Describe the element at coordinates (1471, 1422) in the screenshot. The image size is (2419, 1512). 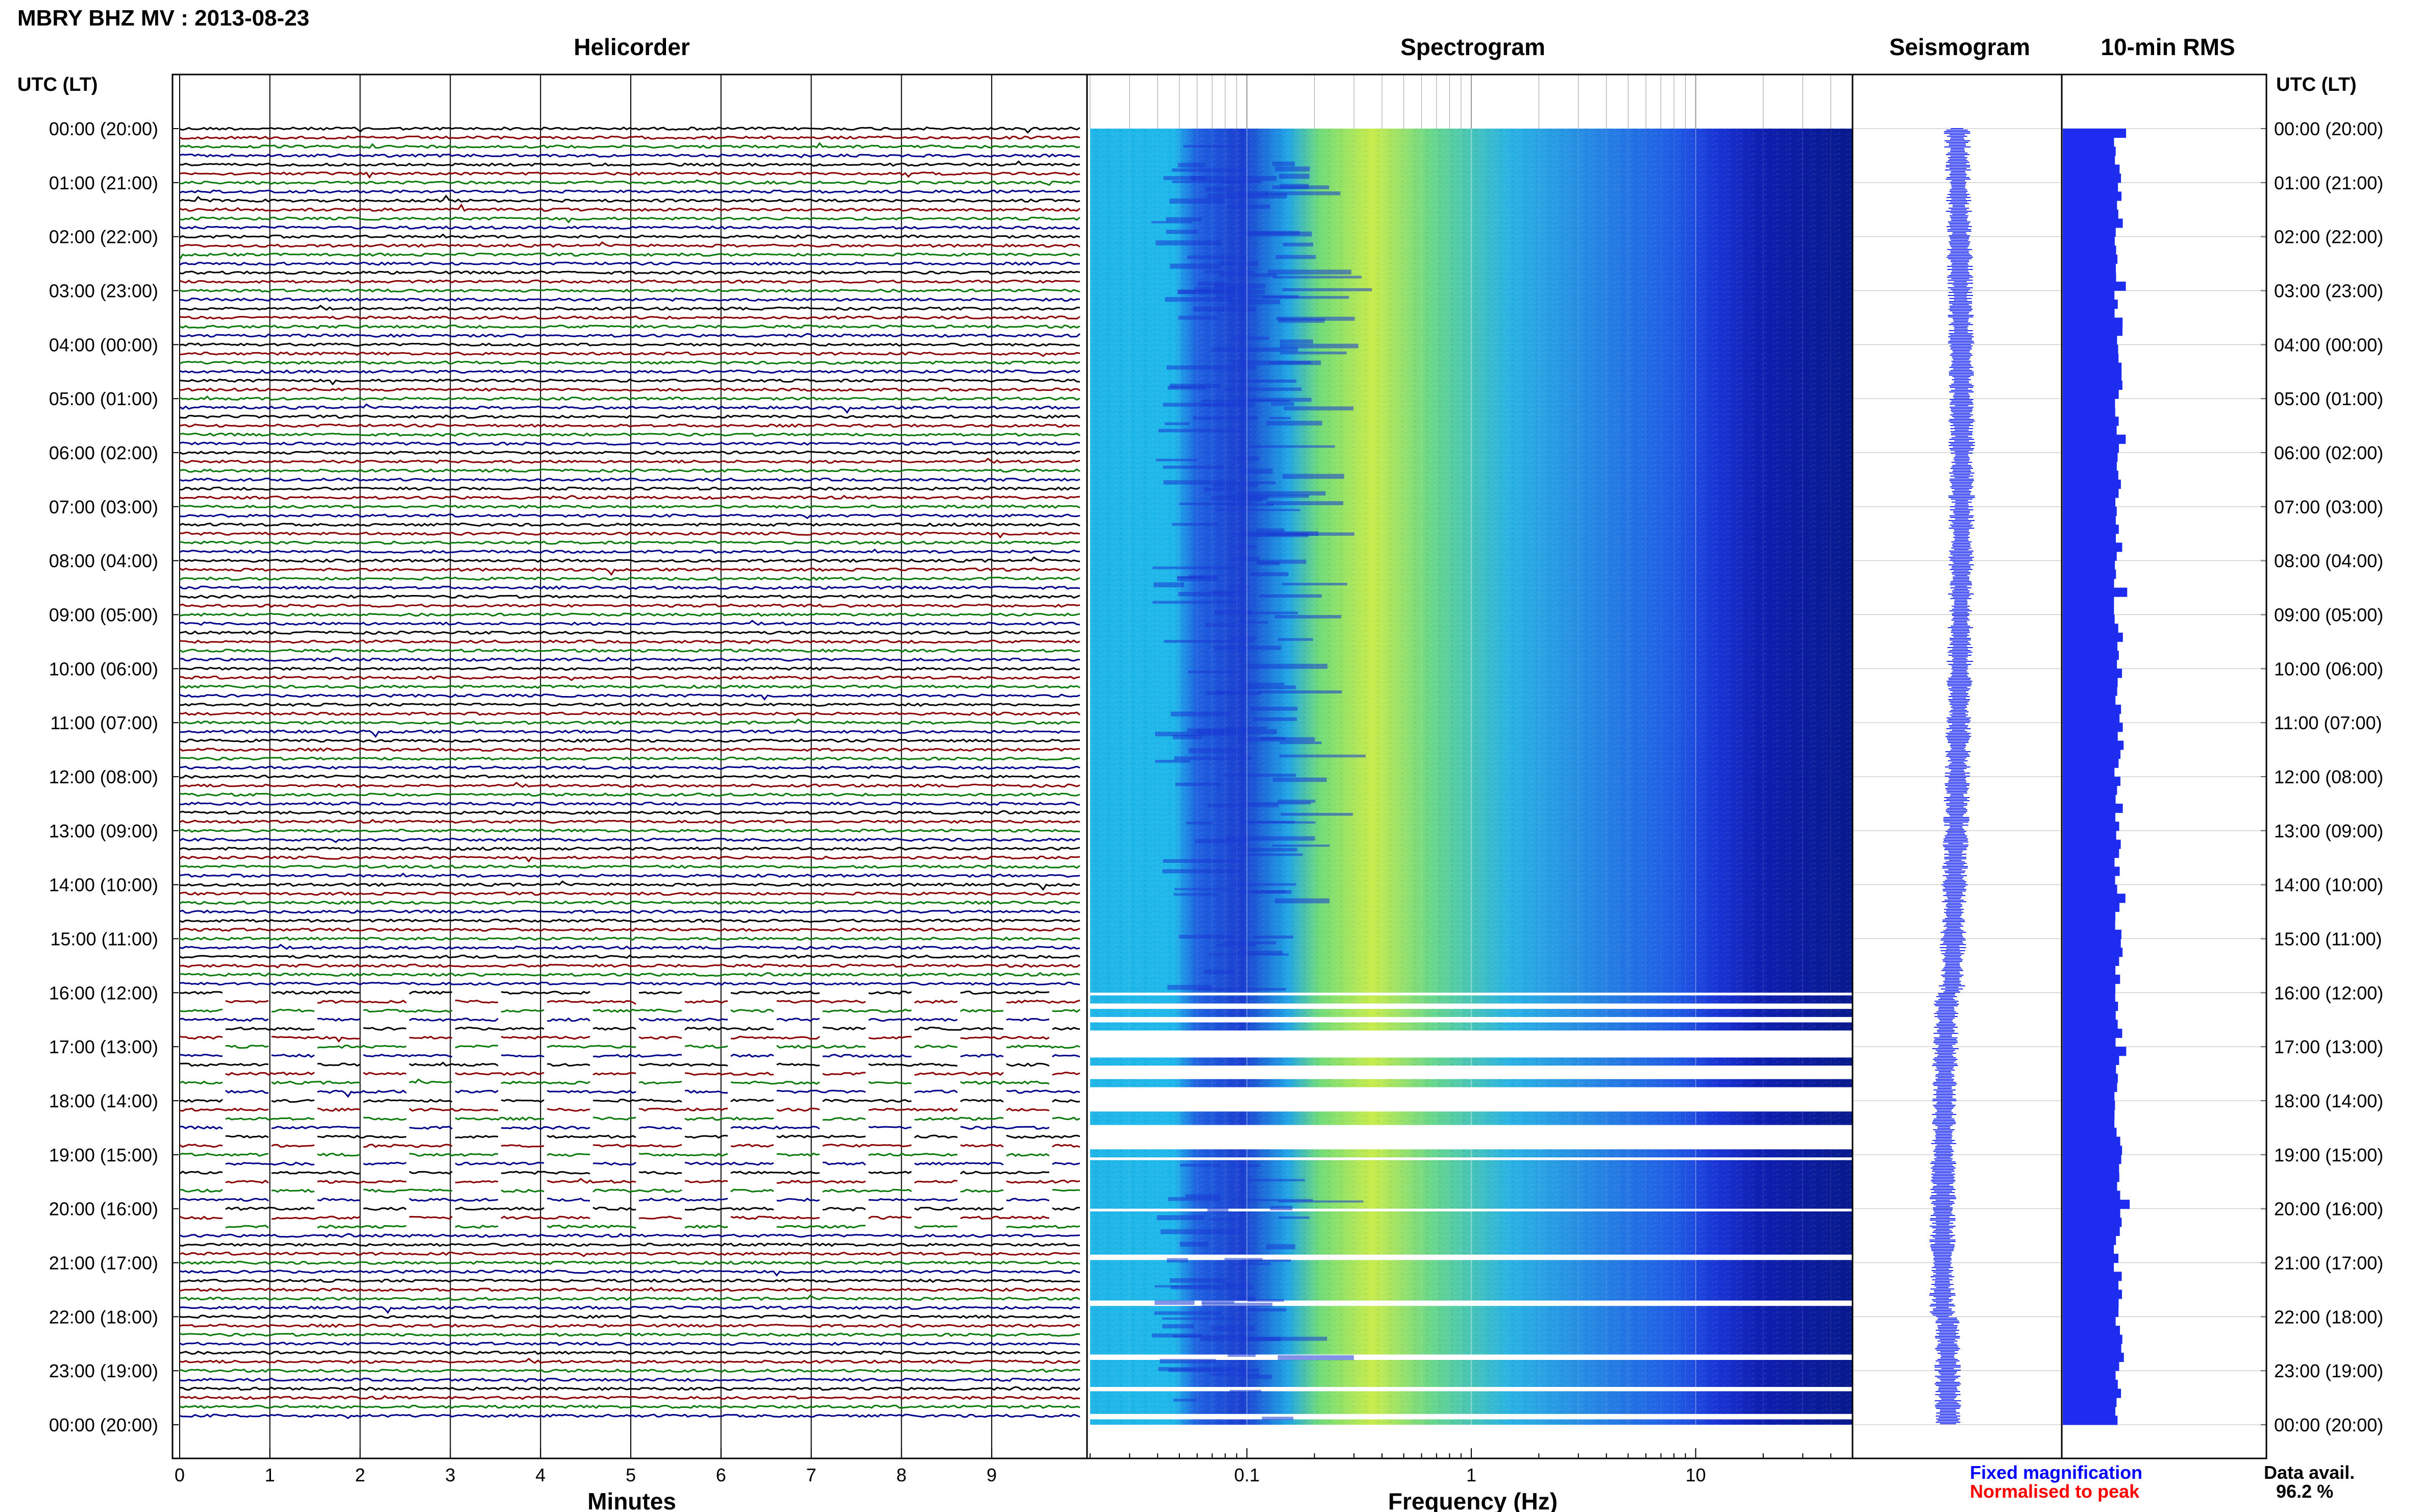
I see `spectrogram-texture` at that location.